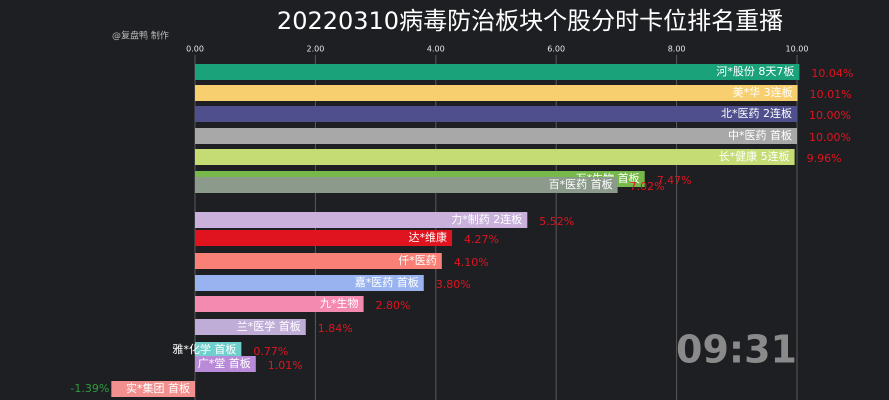 This screenshot has width=889, height=400. Describe the element at coordinates (140, 36) in the screenshot. I see `watermark: @复盘鸭 制作` at that location.